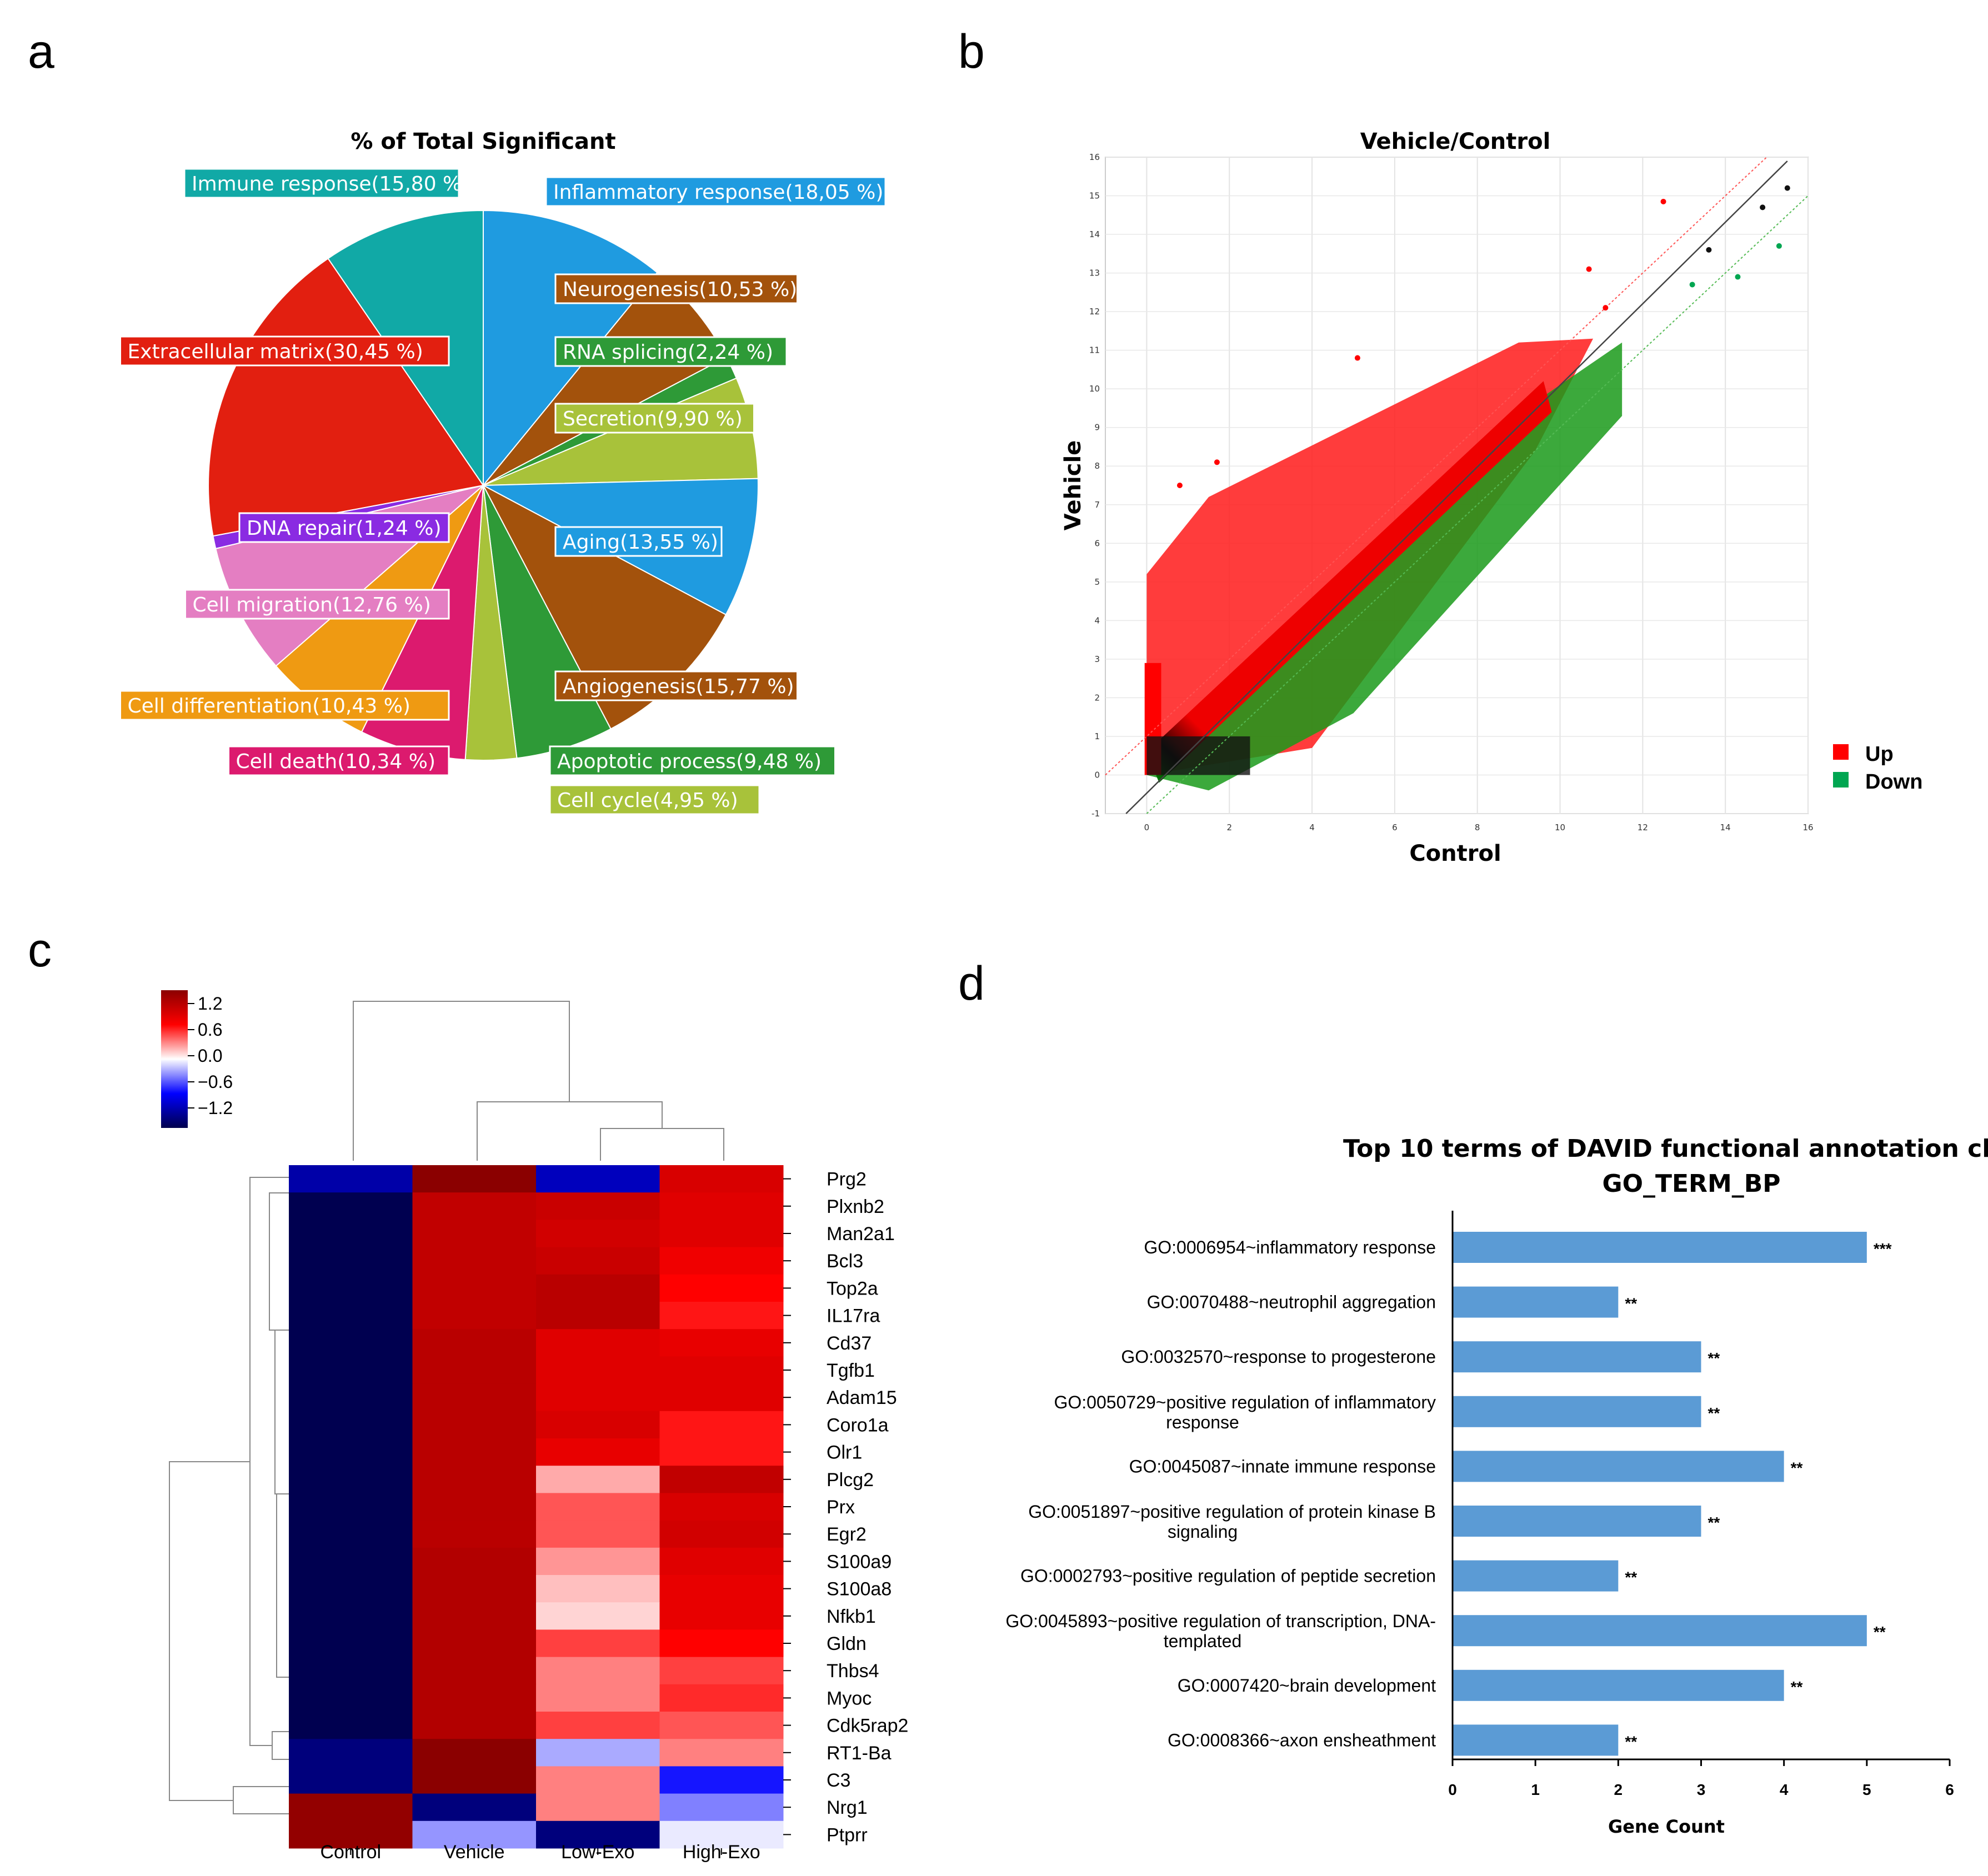 The height and width of the screenshot is (1876, 1988). Describe the element at coordinates (1094, 389) in the screenshot. I see `scatter-ytick: 10` at that location.